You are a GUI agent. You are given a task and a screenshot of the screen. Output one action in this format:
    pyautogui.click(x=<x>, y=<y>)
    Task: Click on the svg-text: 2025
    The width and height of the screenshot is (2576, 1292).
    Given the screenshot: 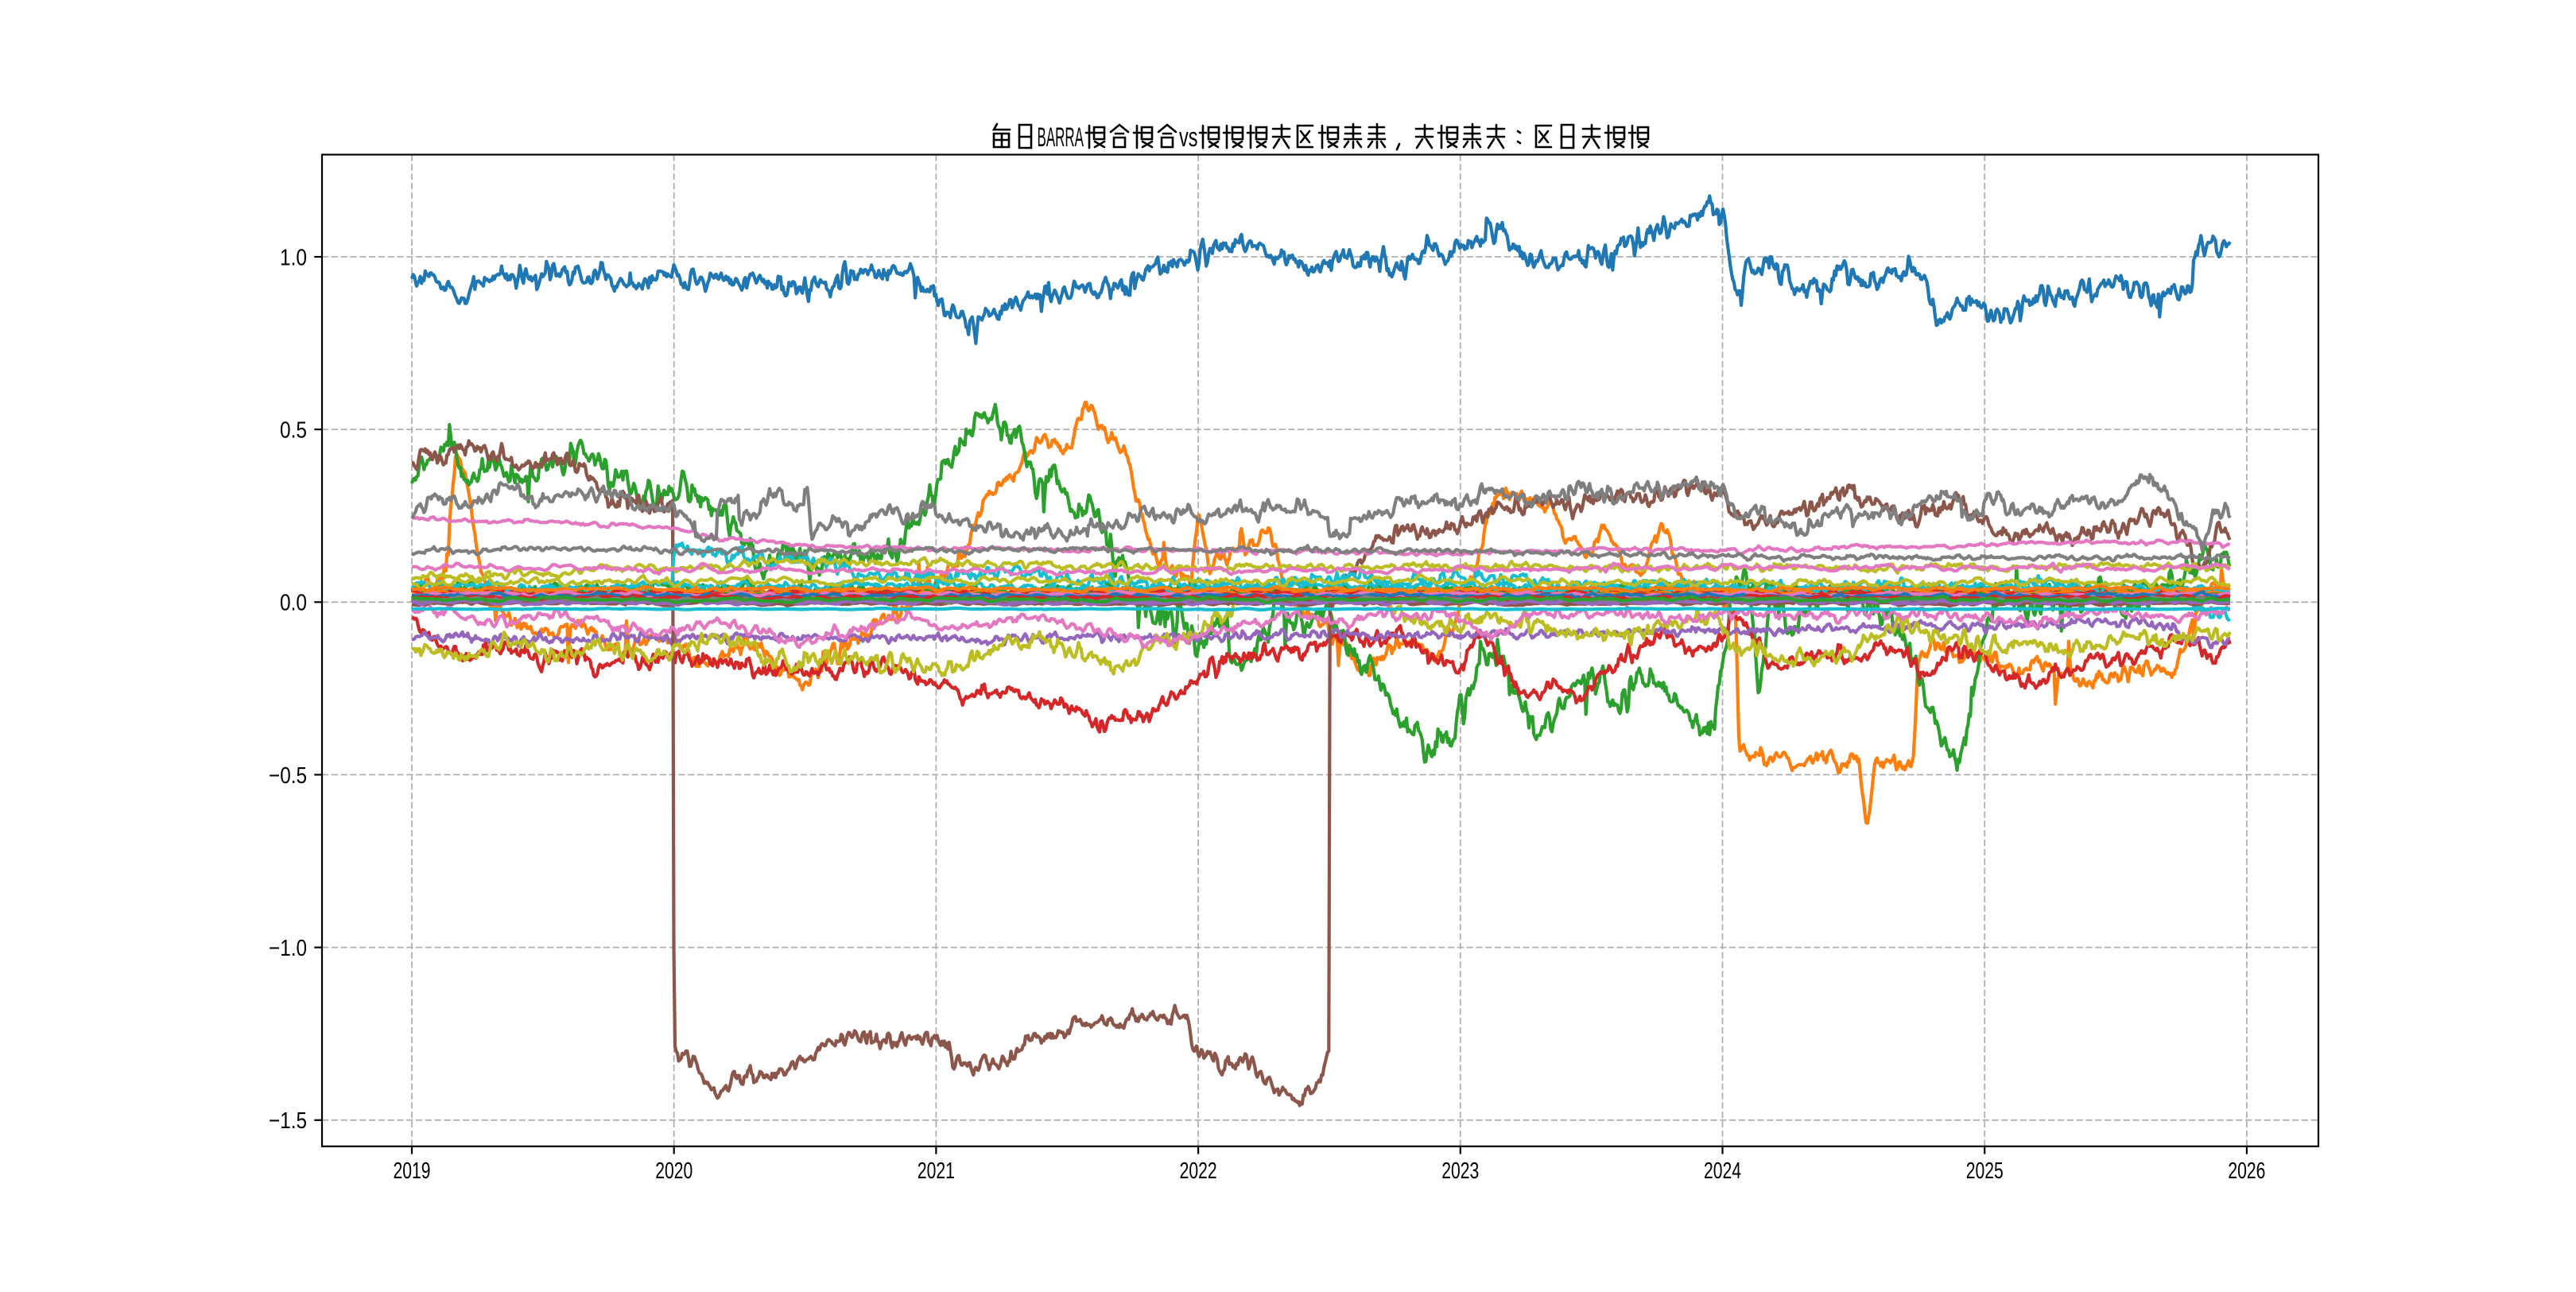 What is the action you would take?
    pyautogui.click(x=1985, y=1171)
    